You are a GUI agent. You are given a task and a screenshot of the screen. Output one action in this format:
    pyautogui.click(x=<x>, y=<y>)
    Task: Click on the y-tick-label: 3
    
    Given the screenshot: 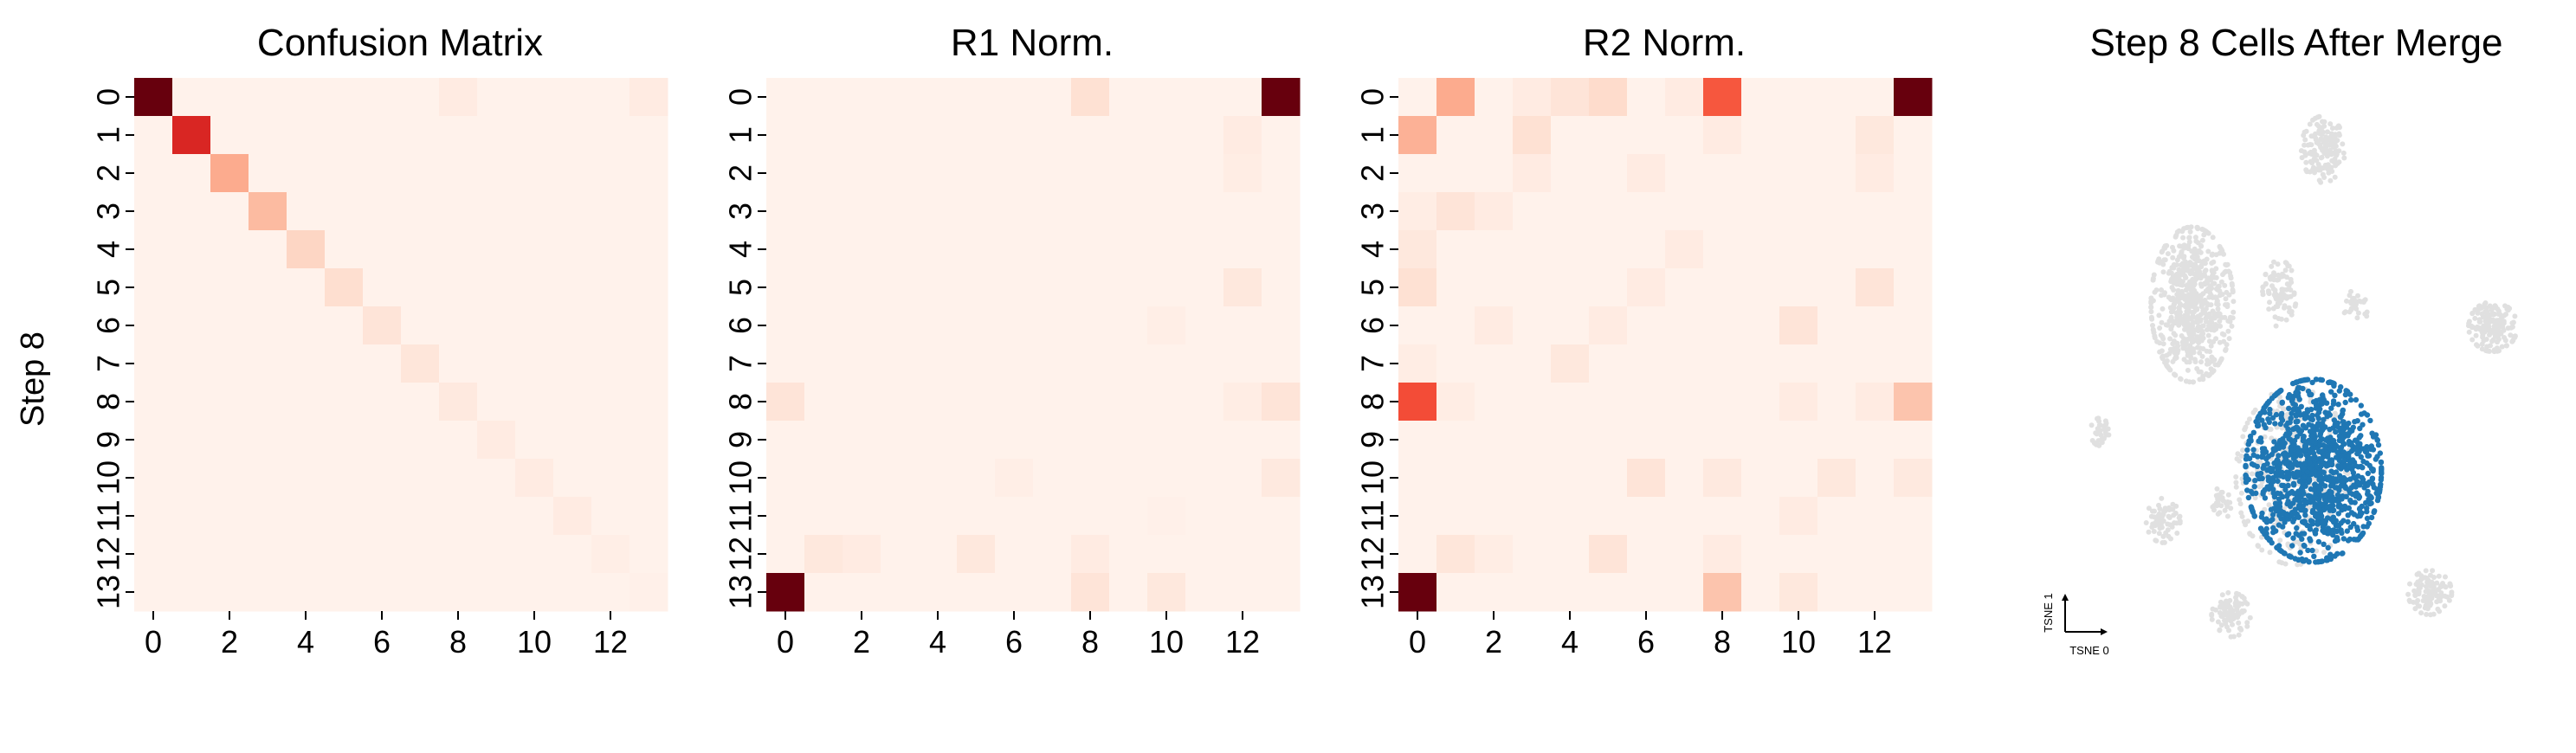 What is the action you would take?
    pyautogui.click(x=741, y=211)
    